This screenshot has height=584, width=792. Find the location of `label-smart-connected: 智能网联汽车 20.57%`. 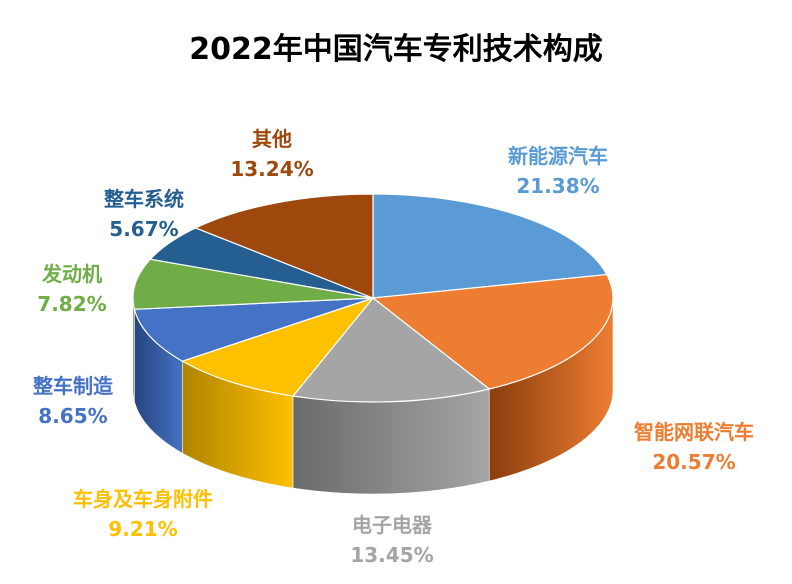

label-smart-connected: 智能网联汽车 20.57% is located at coordinates (694, 447).